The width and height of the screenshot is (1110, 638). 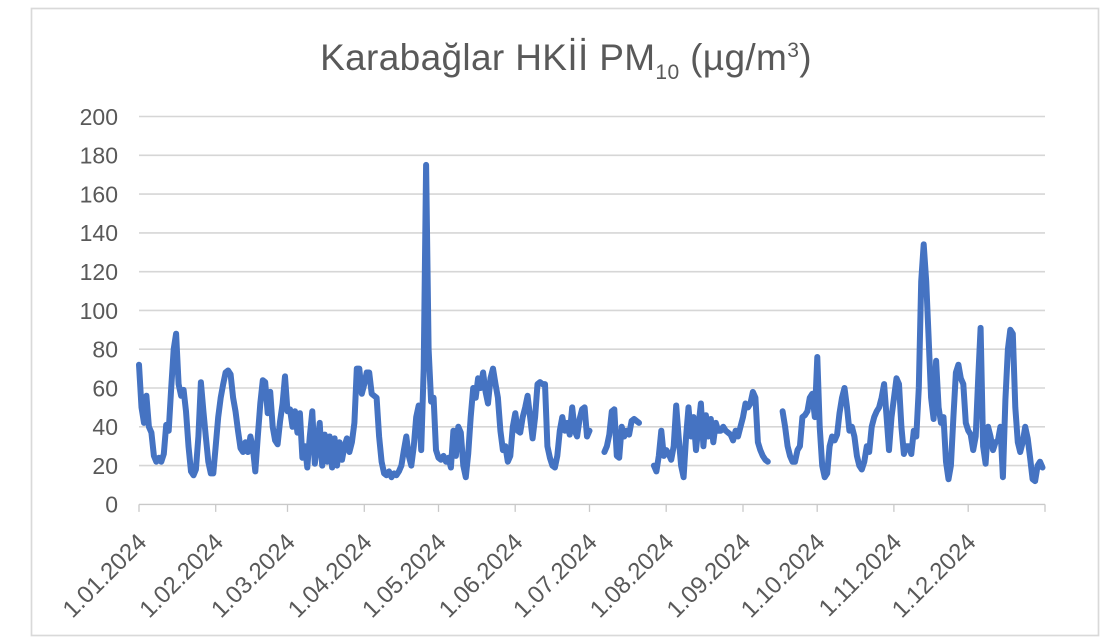 I want to click on svg-text: 80, so click(x=105, y=350).